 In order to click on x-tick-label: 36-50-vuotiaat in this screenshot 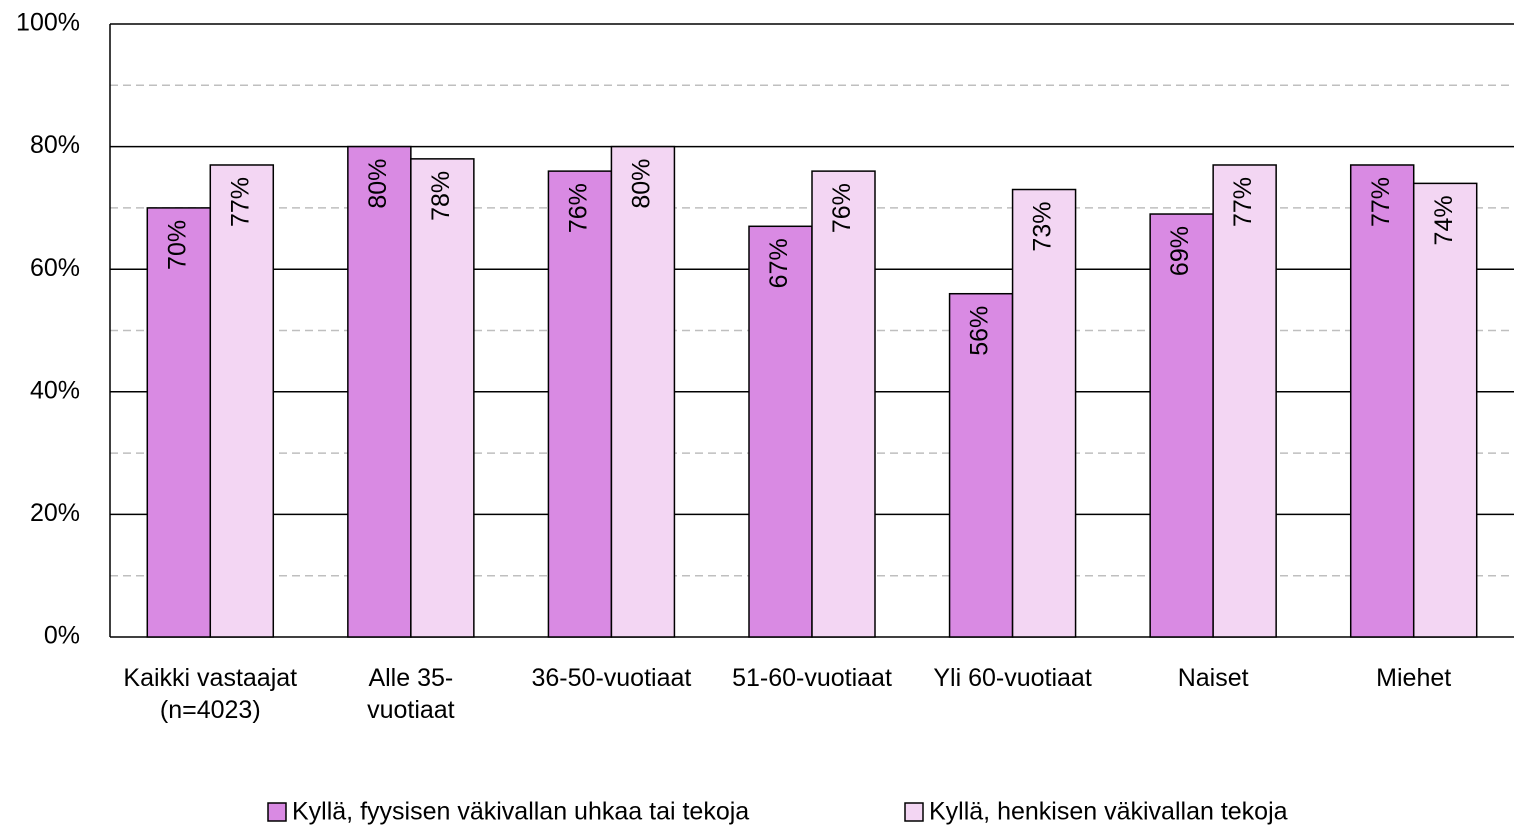, I will do `click(611, 678)`.